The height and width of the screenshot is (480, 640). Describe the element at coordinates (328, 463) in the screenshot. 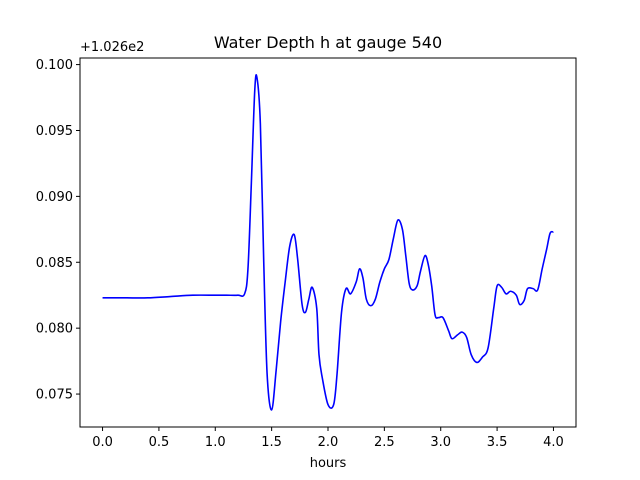

I see `x-axis-label: hours` at that location.